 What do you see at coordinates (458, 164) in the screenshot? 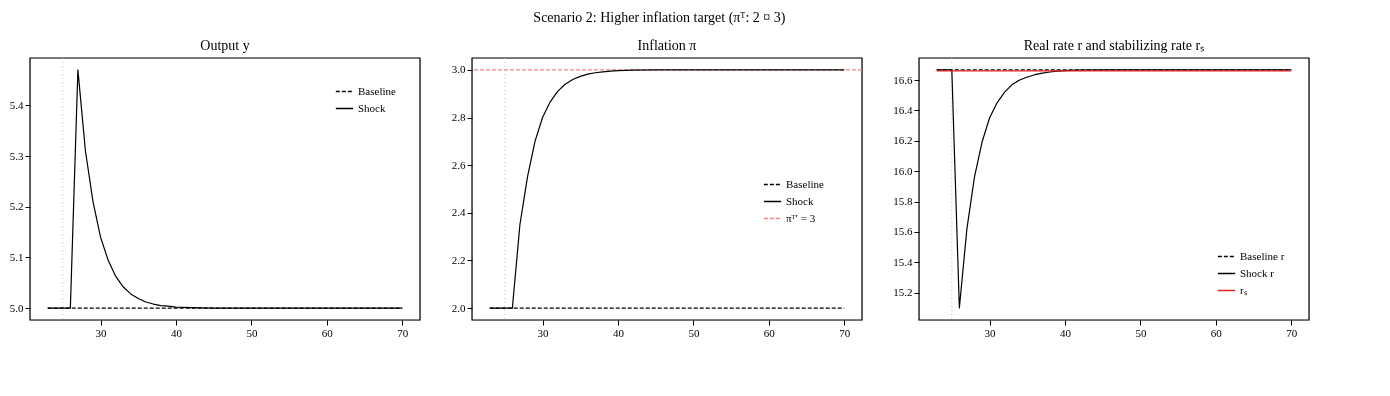
I see `y-tick-label: 2.6` at bounding box center [458, 164].